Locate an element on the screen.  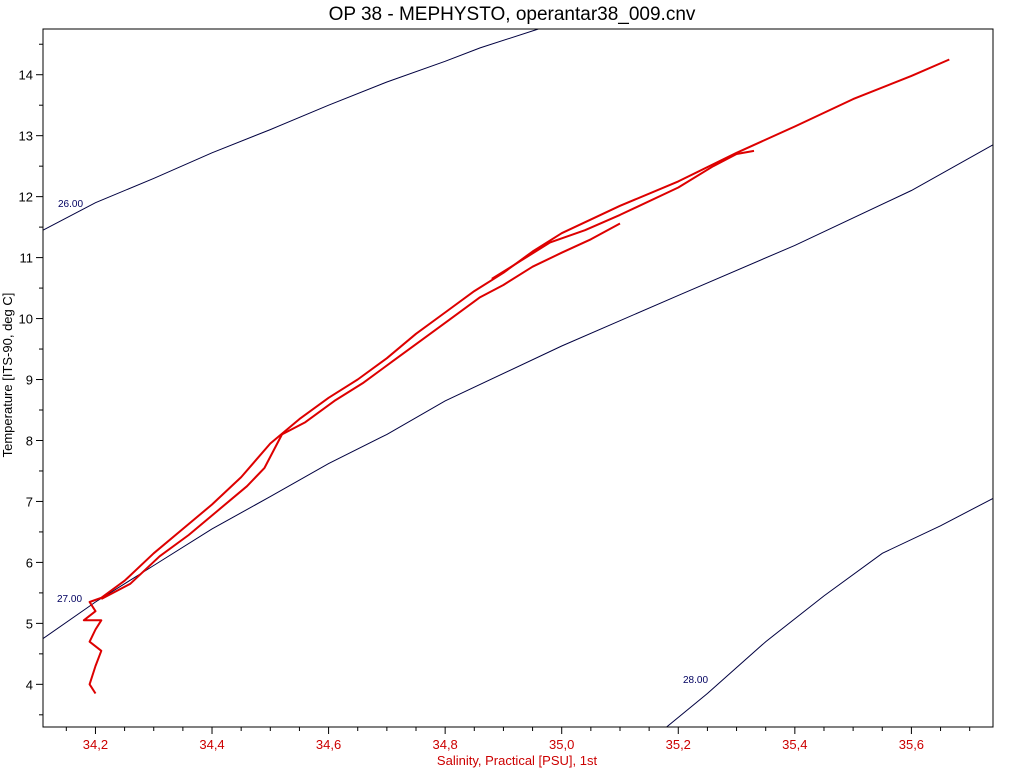
x-tick-label: 34,4 is located at coordinates (211, 744).